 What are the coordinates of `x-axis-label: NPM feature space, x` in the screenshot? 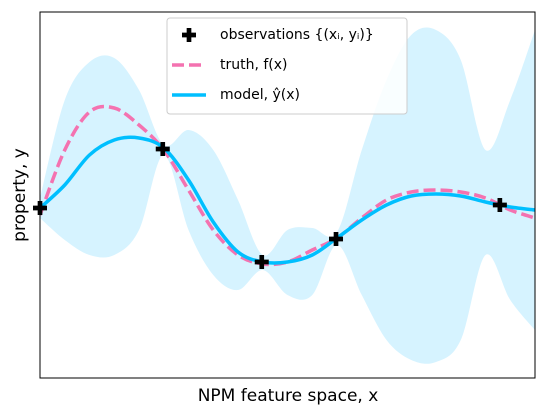 It's located at (288, 396).